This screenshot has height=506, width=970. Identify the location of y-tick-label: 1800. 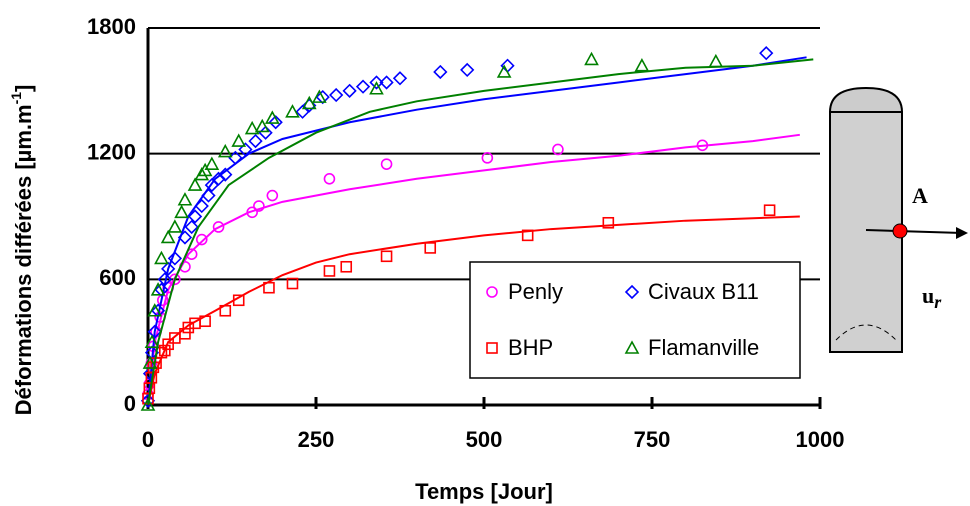
(111, 26).